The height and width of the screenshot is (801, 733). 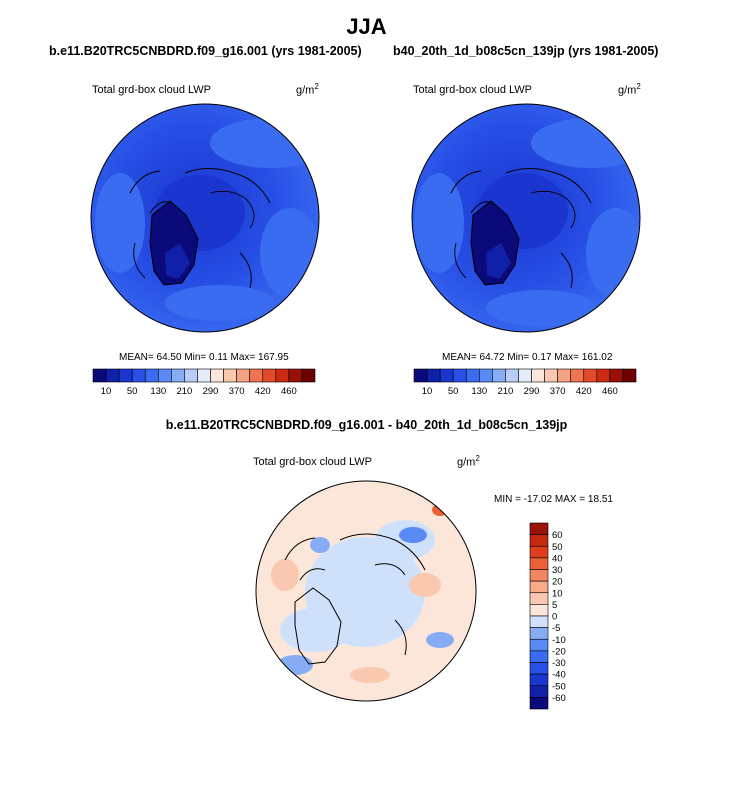 I want to click on colorbar-tick-label: -5, so click(x=556, y=628).